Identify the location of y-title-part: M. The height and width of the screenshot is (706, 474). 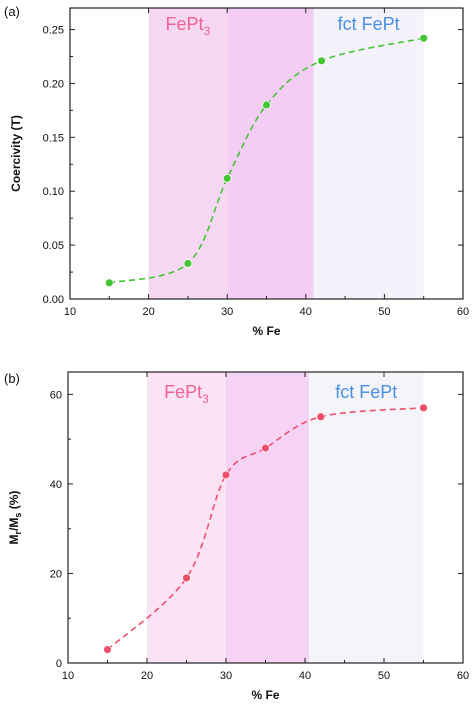
(14, 539).